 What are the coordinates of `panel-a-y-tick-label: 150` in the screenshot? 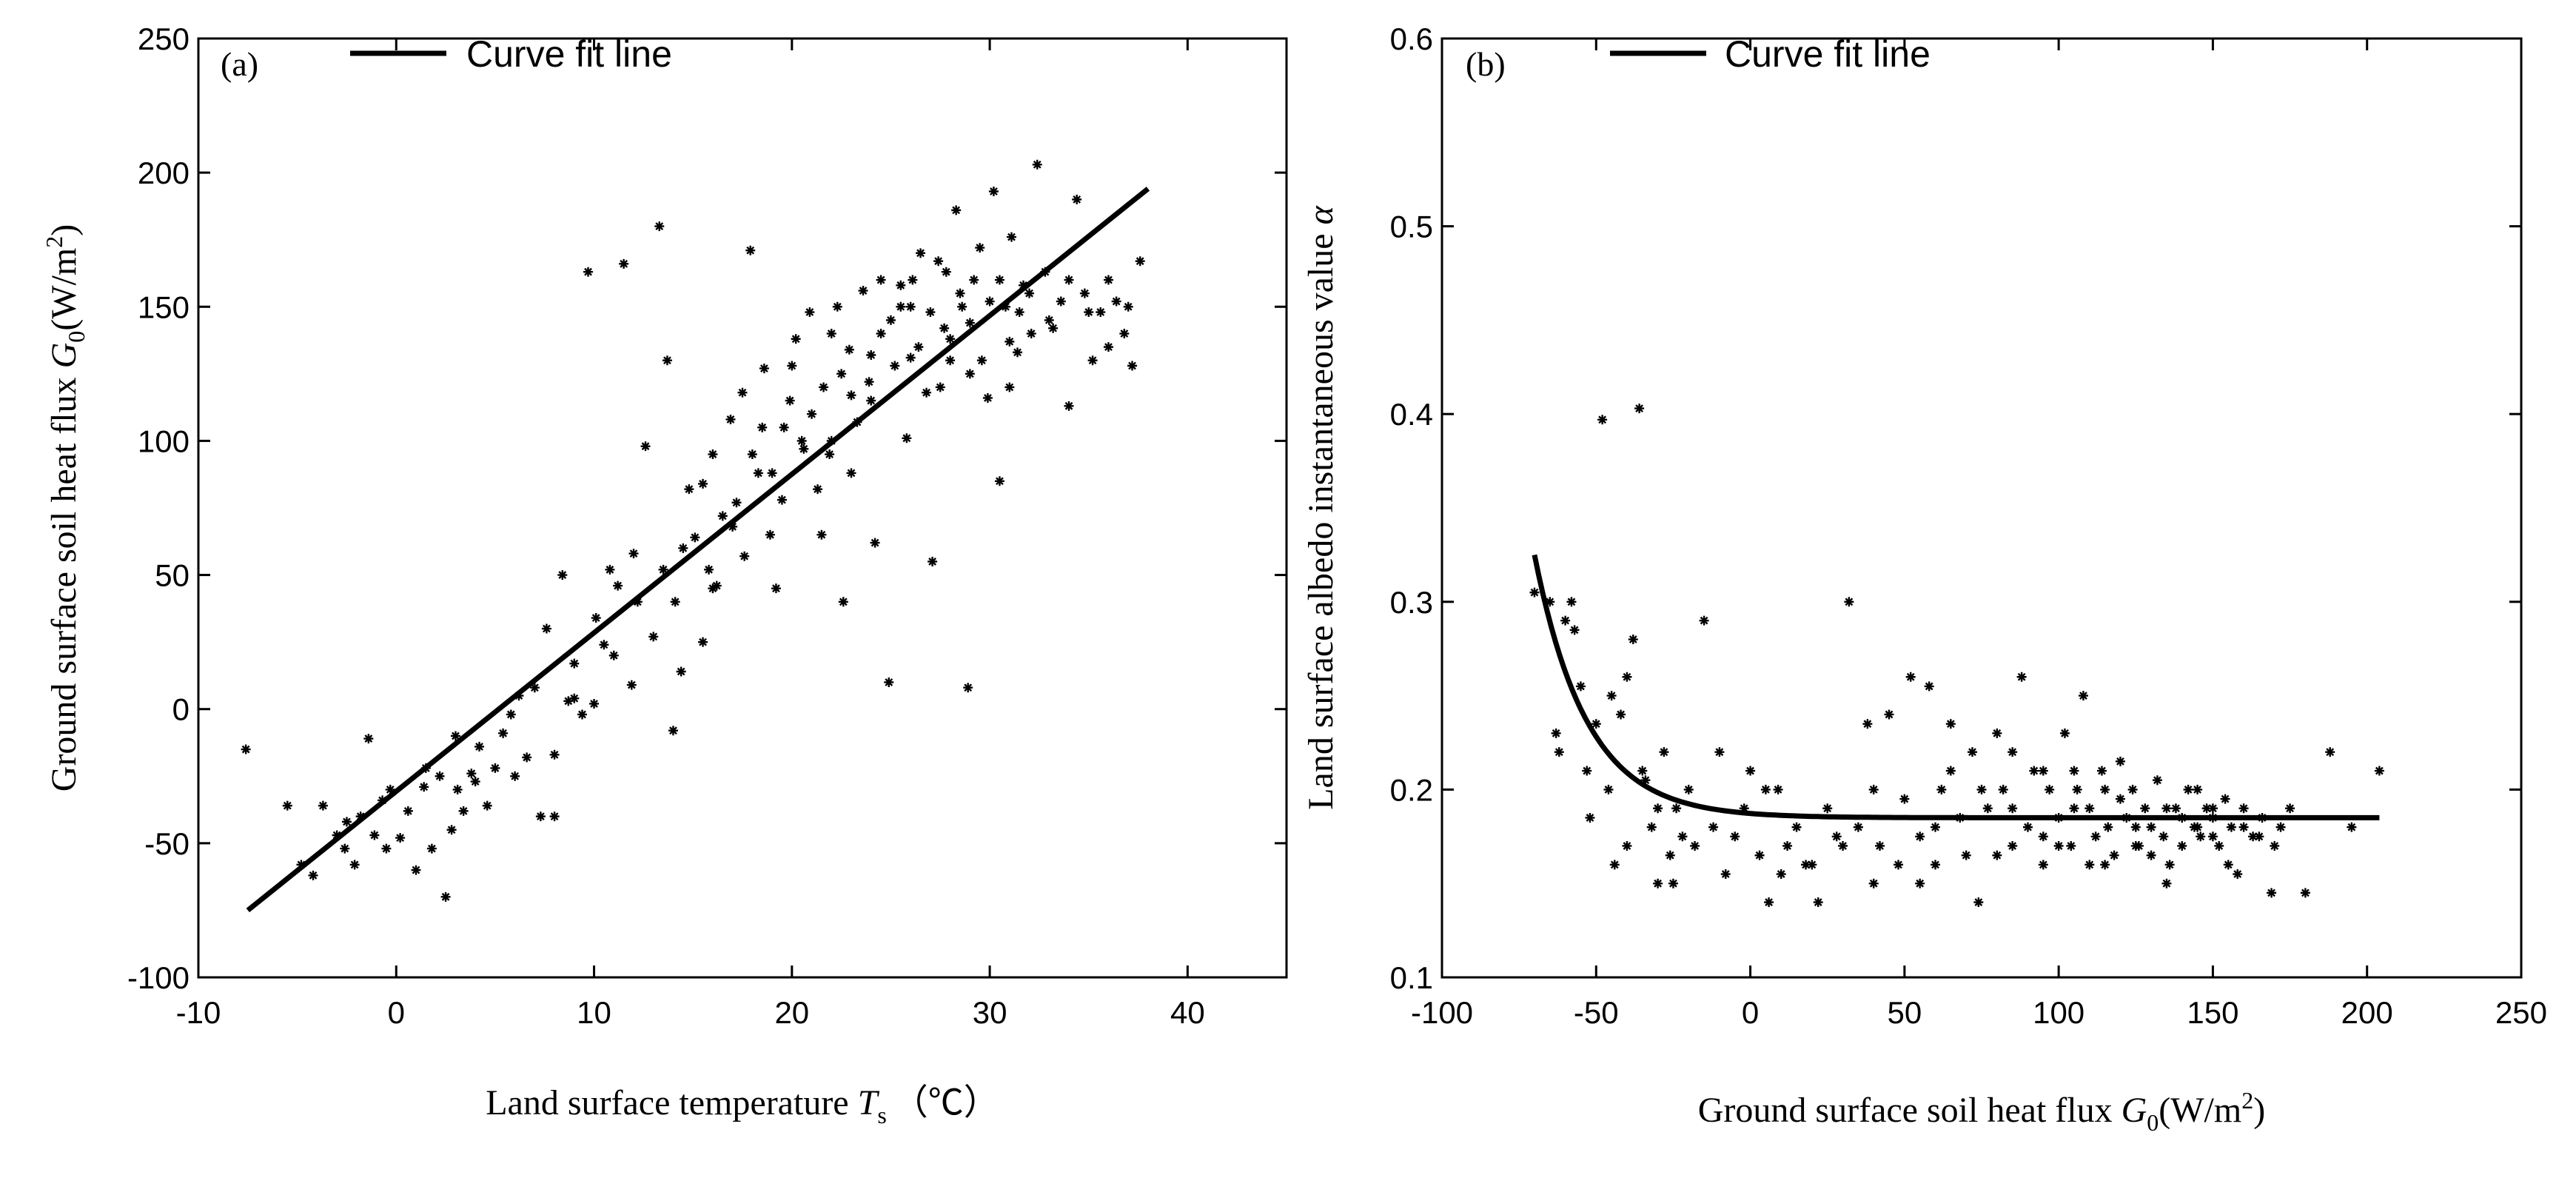 It's located at (163, 307).